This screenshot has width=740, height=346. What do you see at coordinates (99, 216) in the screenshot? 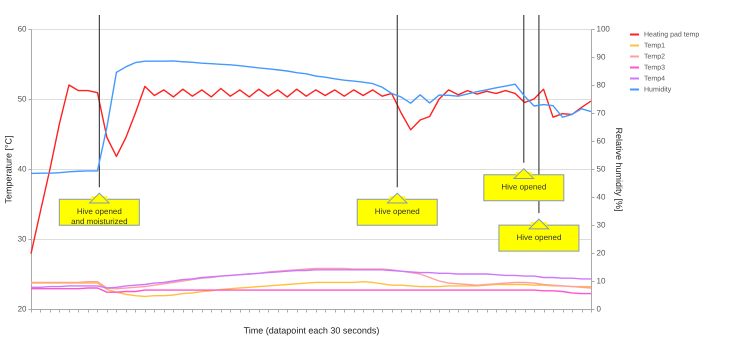
I see `annotation: Hive opened and moisturized` at bounding box center [99, 216].